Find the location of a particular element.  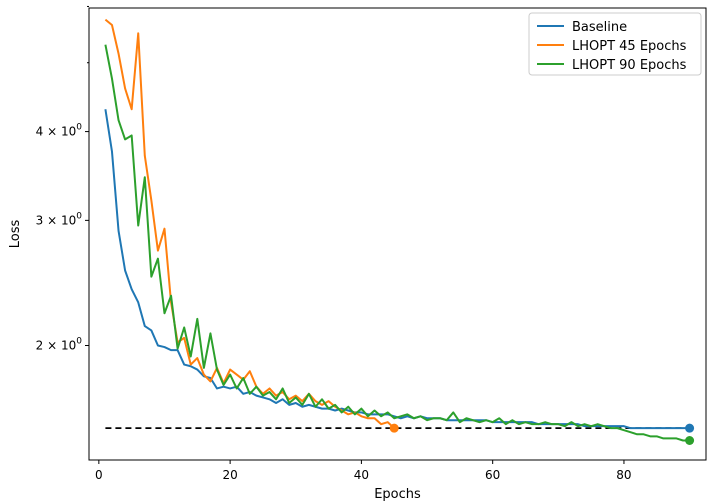

legend-label: LHOPT 45 Epochs is located at coordinates (629, 46).